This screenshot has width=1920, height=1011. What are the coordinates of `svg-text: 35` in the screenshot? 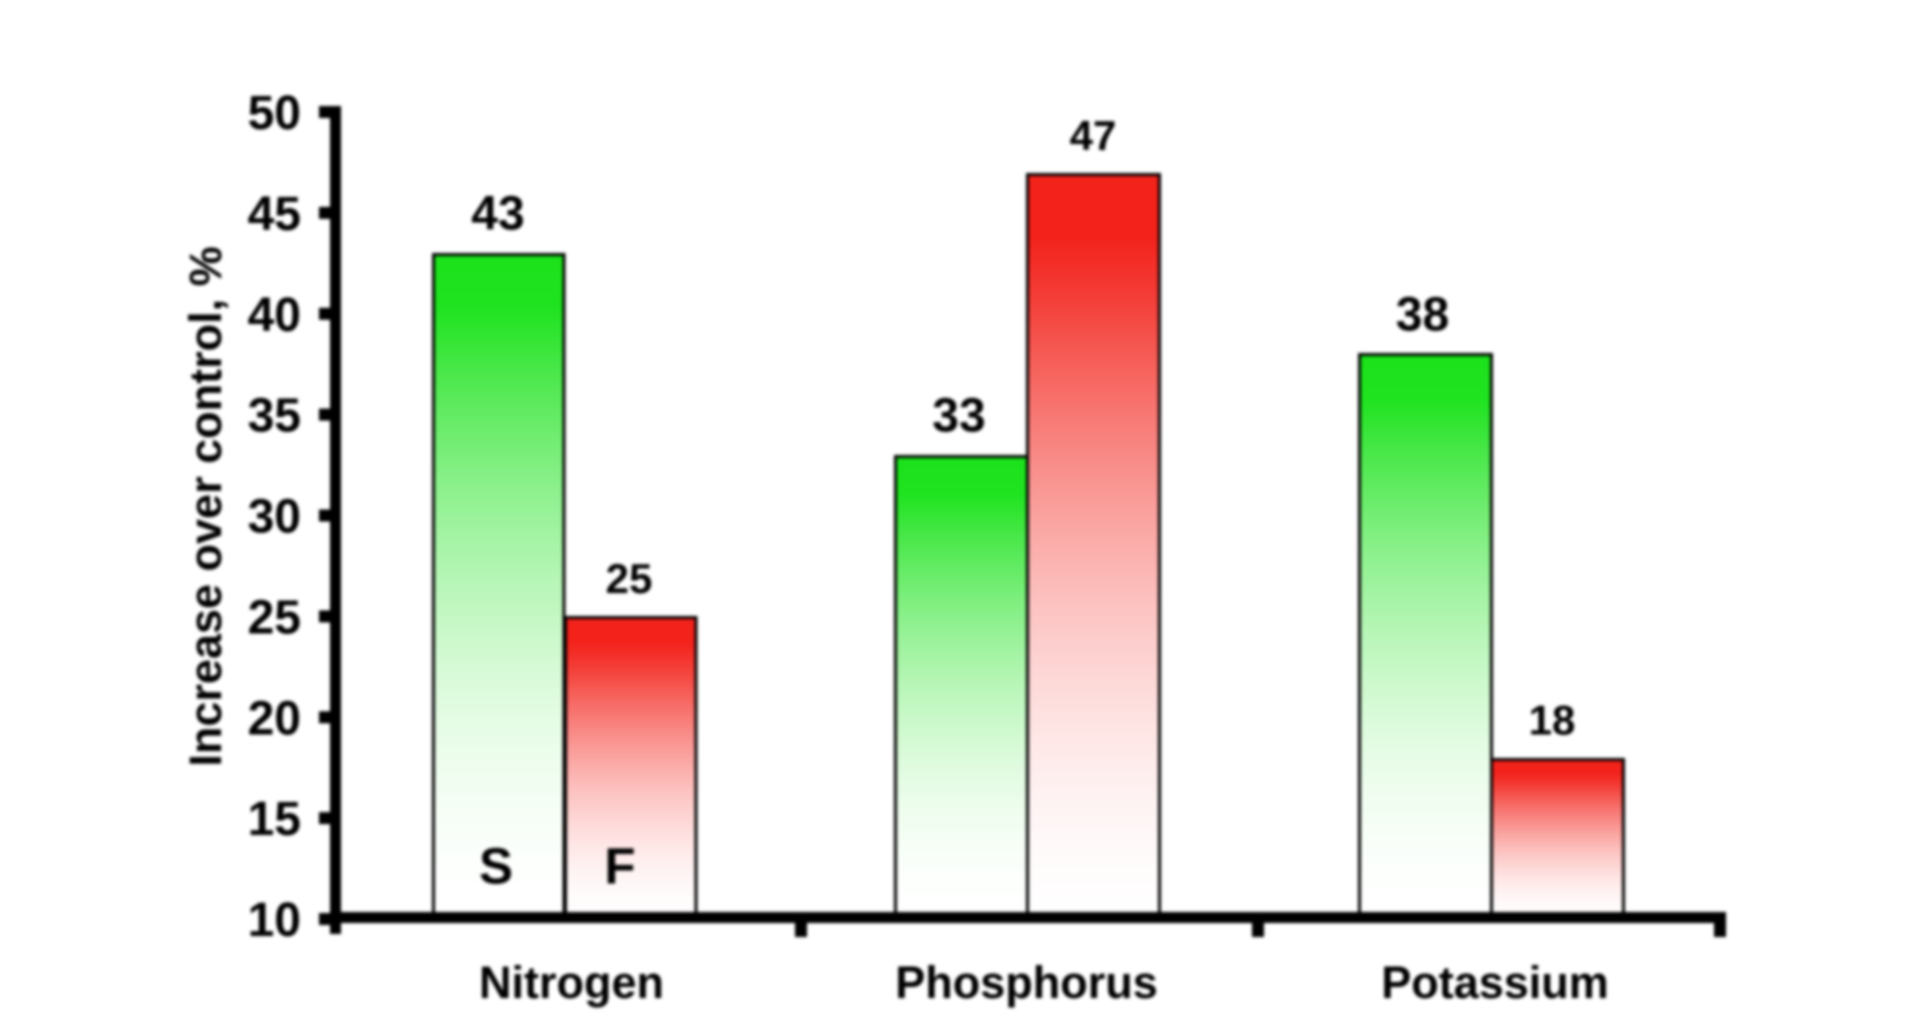 It's located at (274, 416).